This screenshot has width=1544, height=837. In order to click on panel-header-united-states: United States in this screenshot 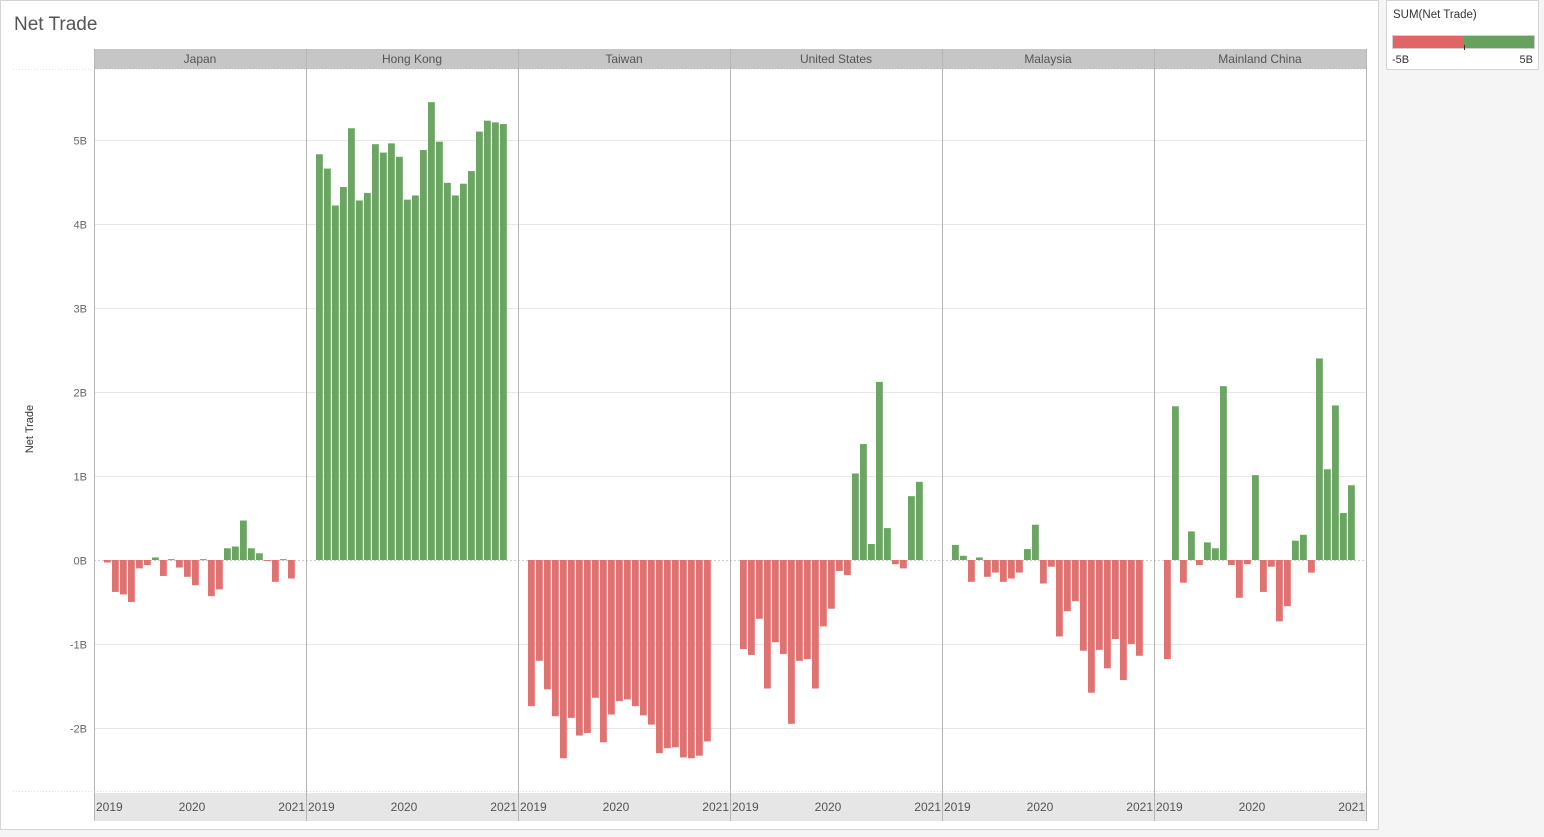, I will do `click(836, 59)`.